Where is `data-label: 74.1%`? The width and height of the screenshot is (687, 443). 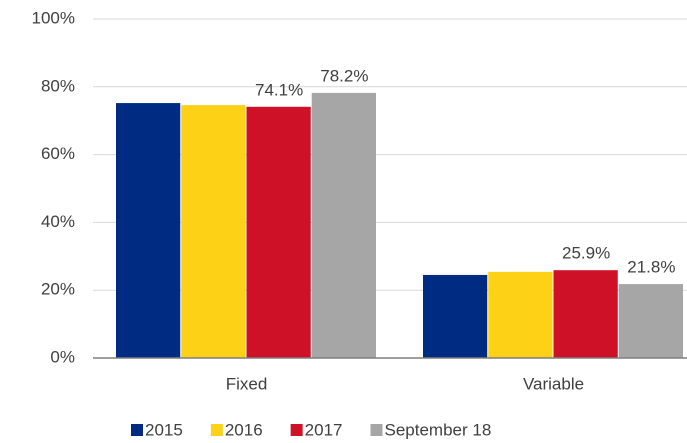 data-label: 74.1% is located at coordinates (279, 89).